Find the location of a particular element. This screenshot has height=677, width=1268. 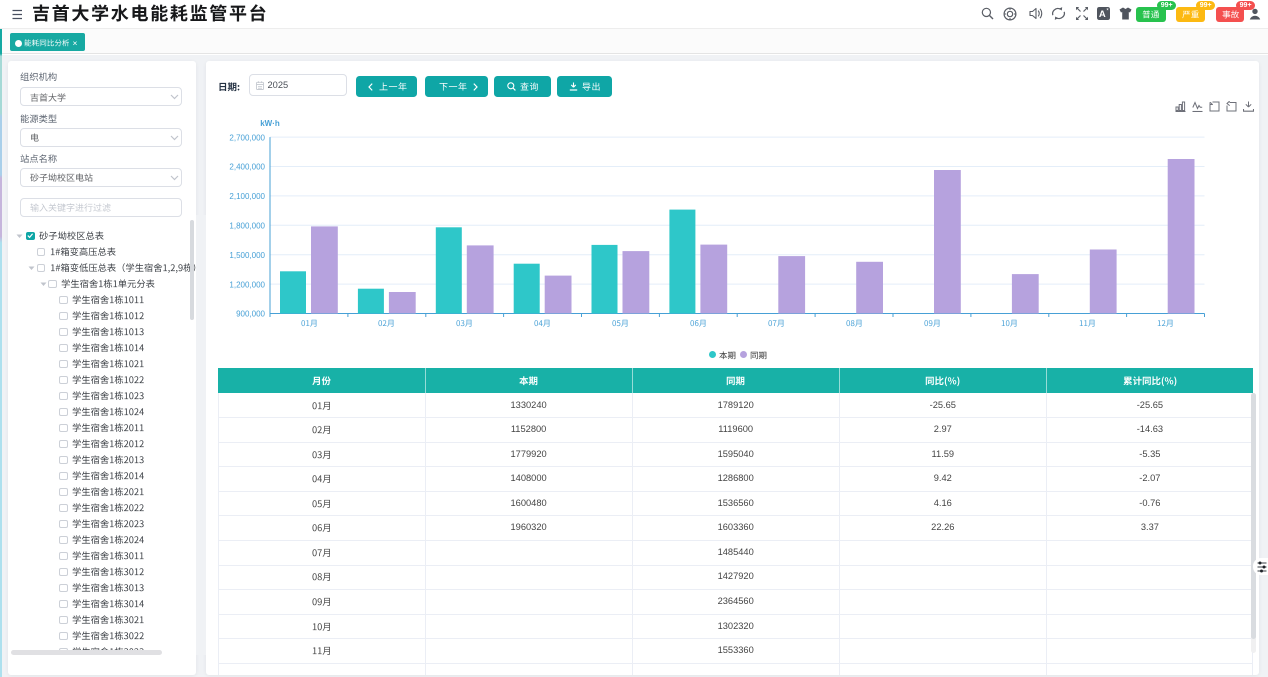

svg-text: 1,800,000 is located at coordinates (247, 226).